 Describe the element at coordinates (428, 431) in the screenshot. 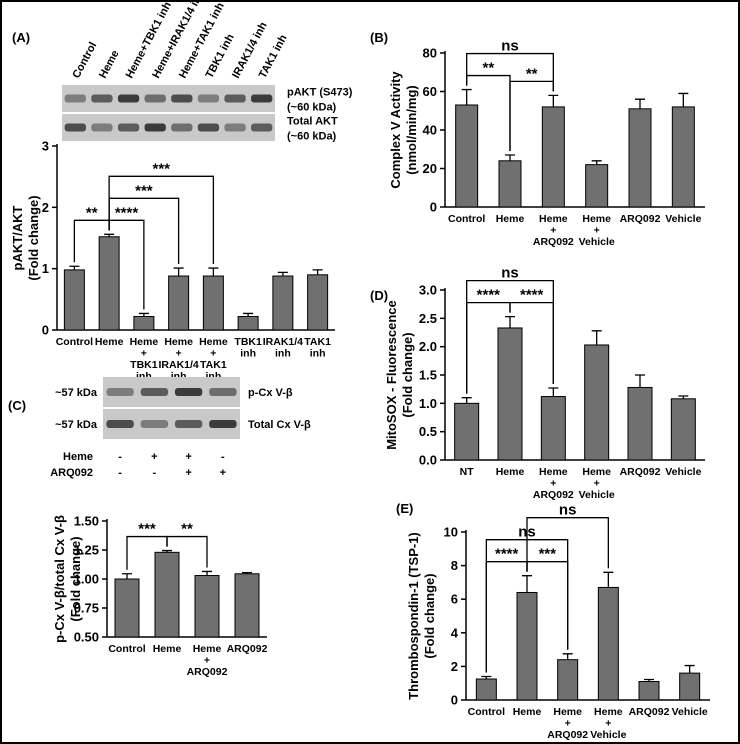

I see `y-tick-label: 0.5` at that location.